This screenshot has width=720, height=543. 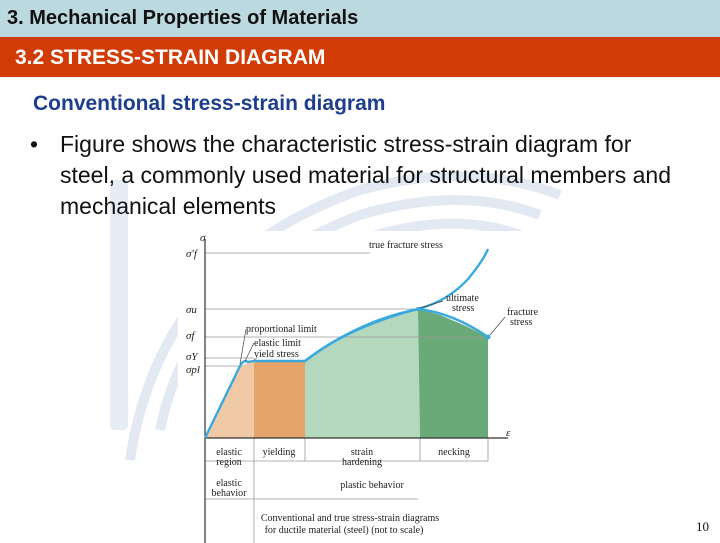 What do you see at coordinates (192, 357) in the screenshot?
I see `sigma-y-label: σY` at bounding box center [192, 357].